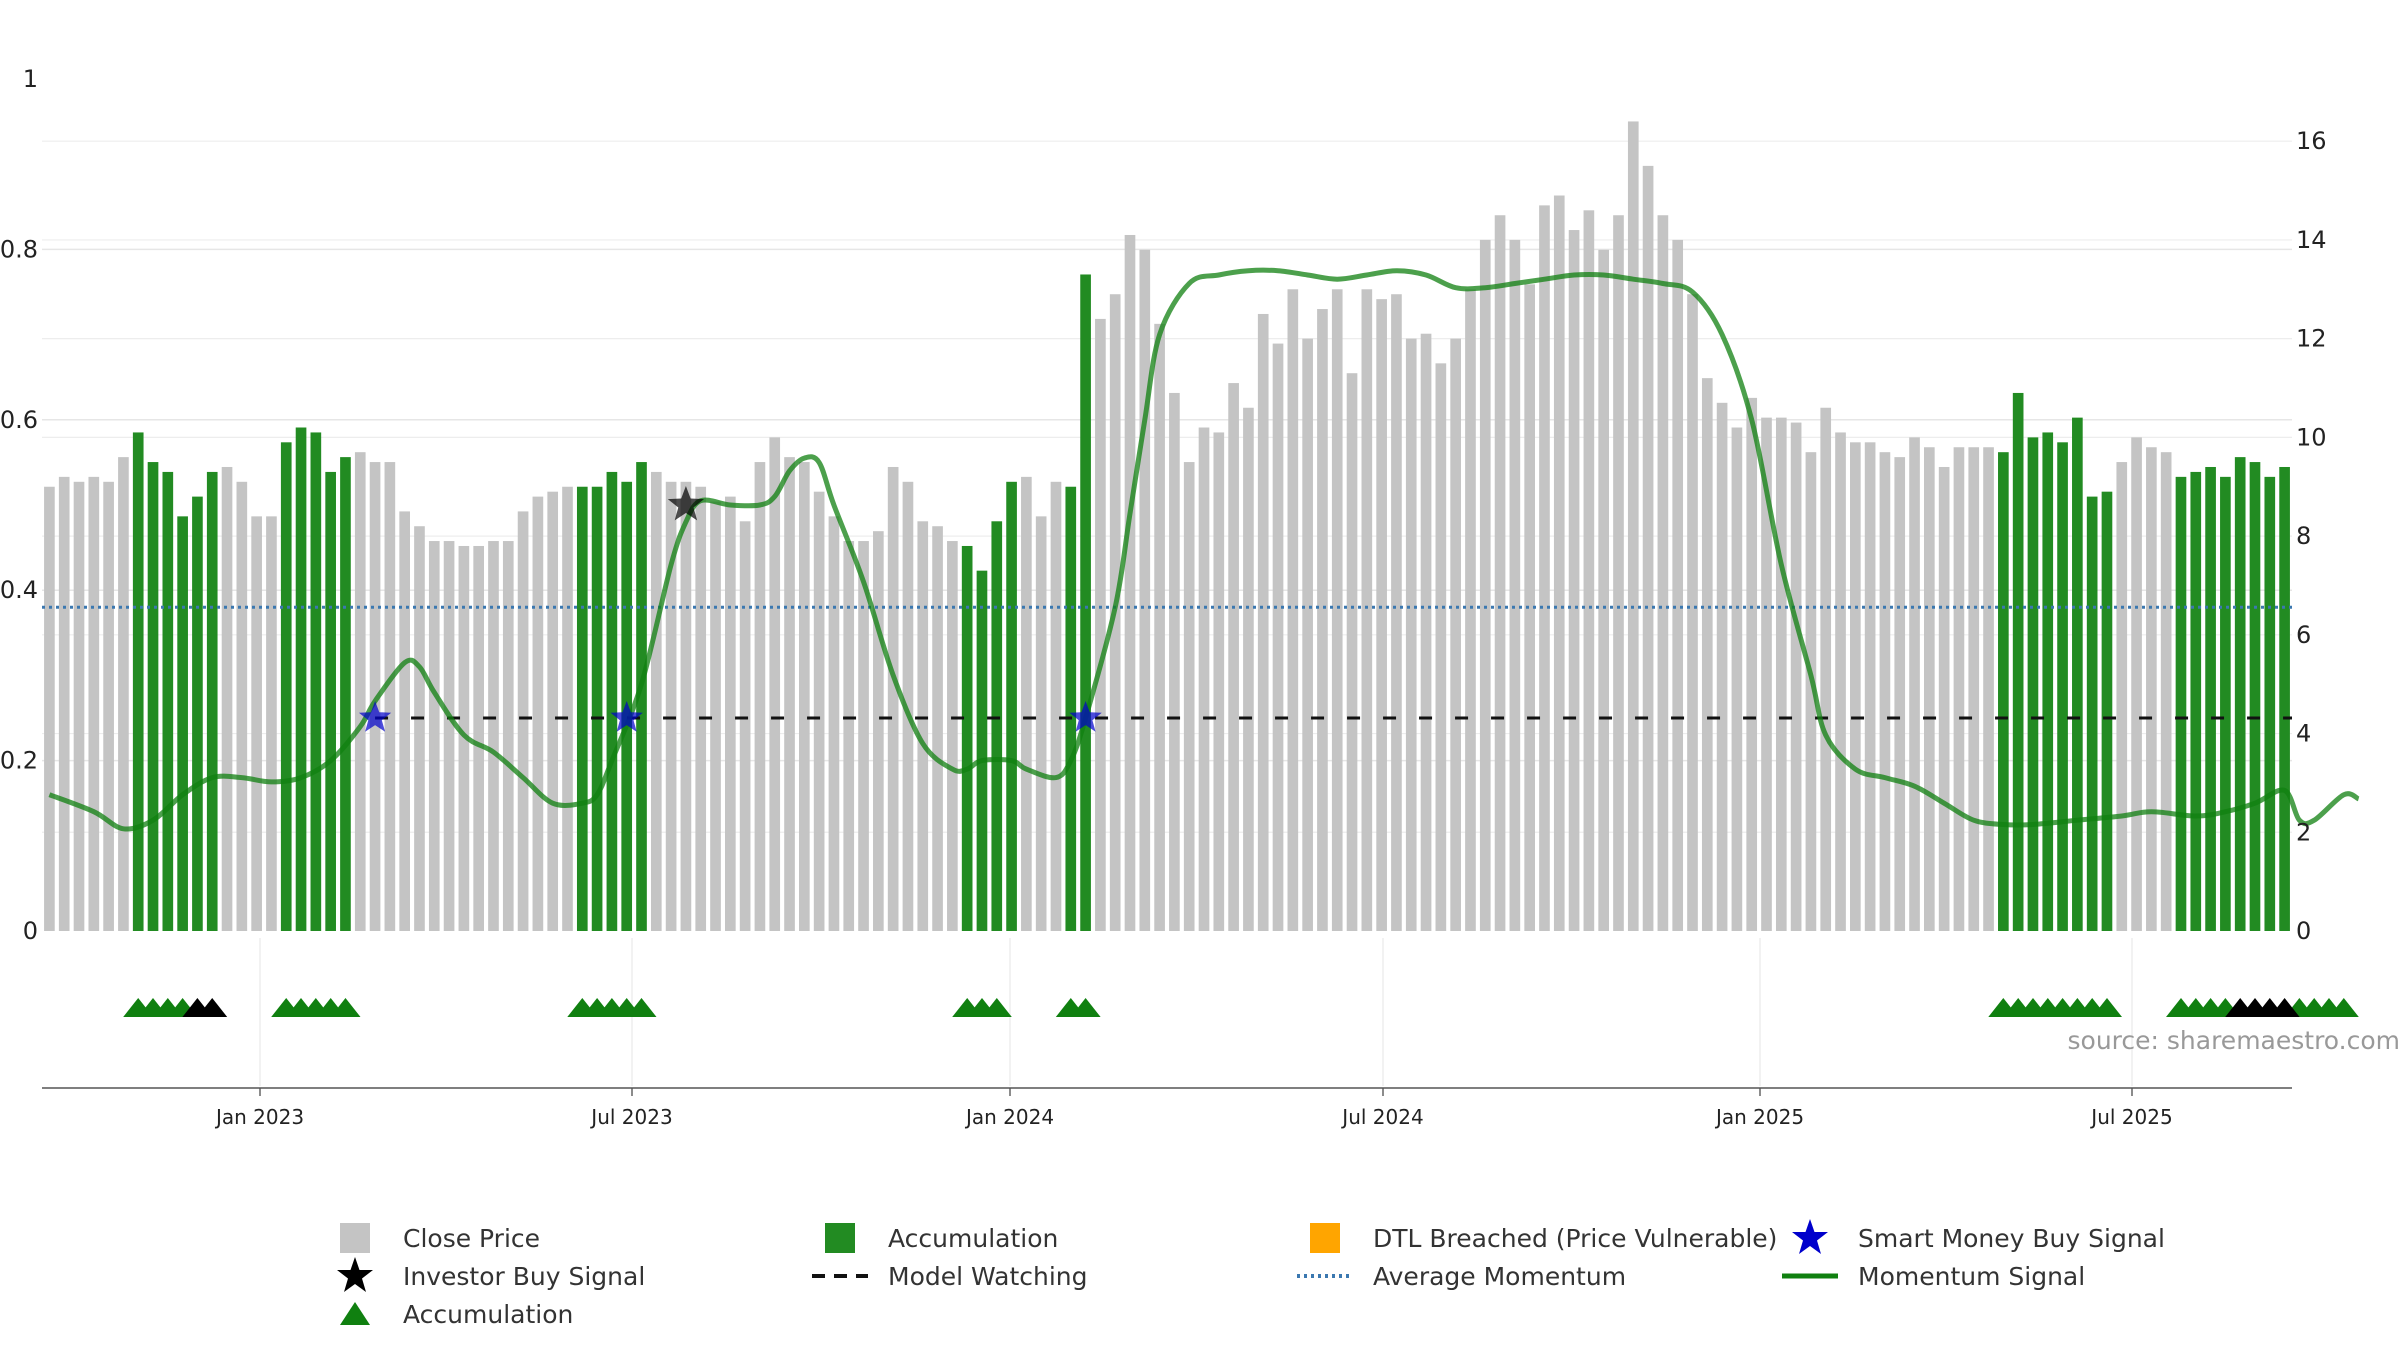 This screenshot has width=2400, height=1350. What do you see at coordinates (2311, 339) in the screenshot?
I see `right-tick-label: 12` at bounding box center [2311, 339].